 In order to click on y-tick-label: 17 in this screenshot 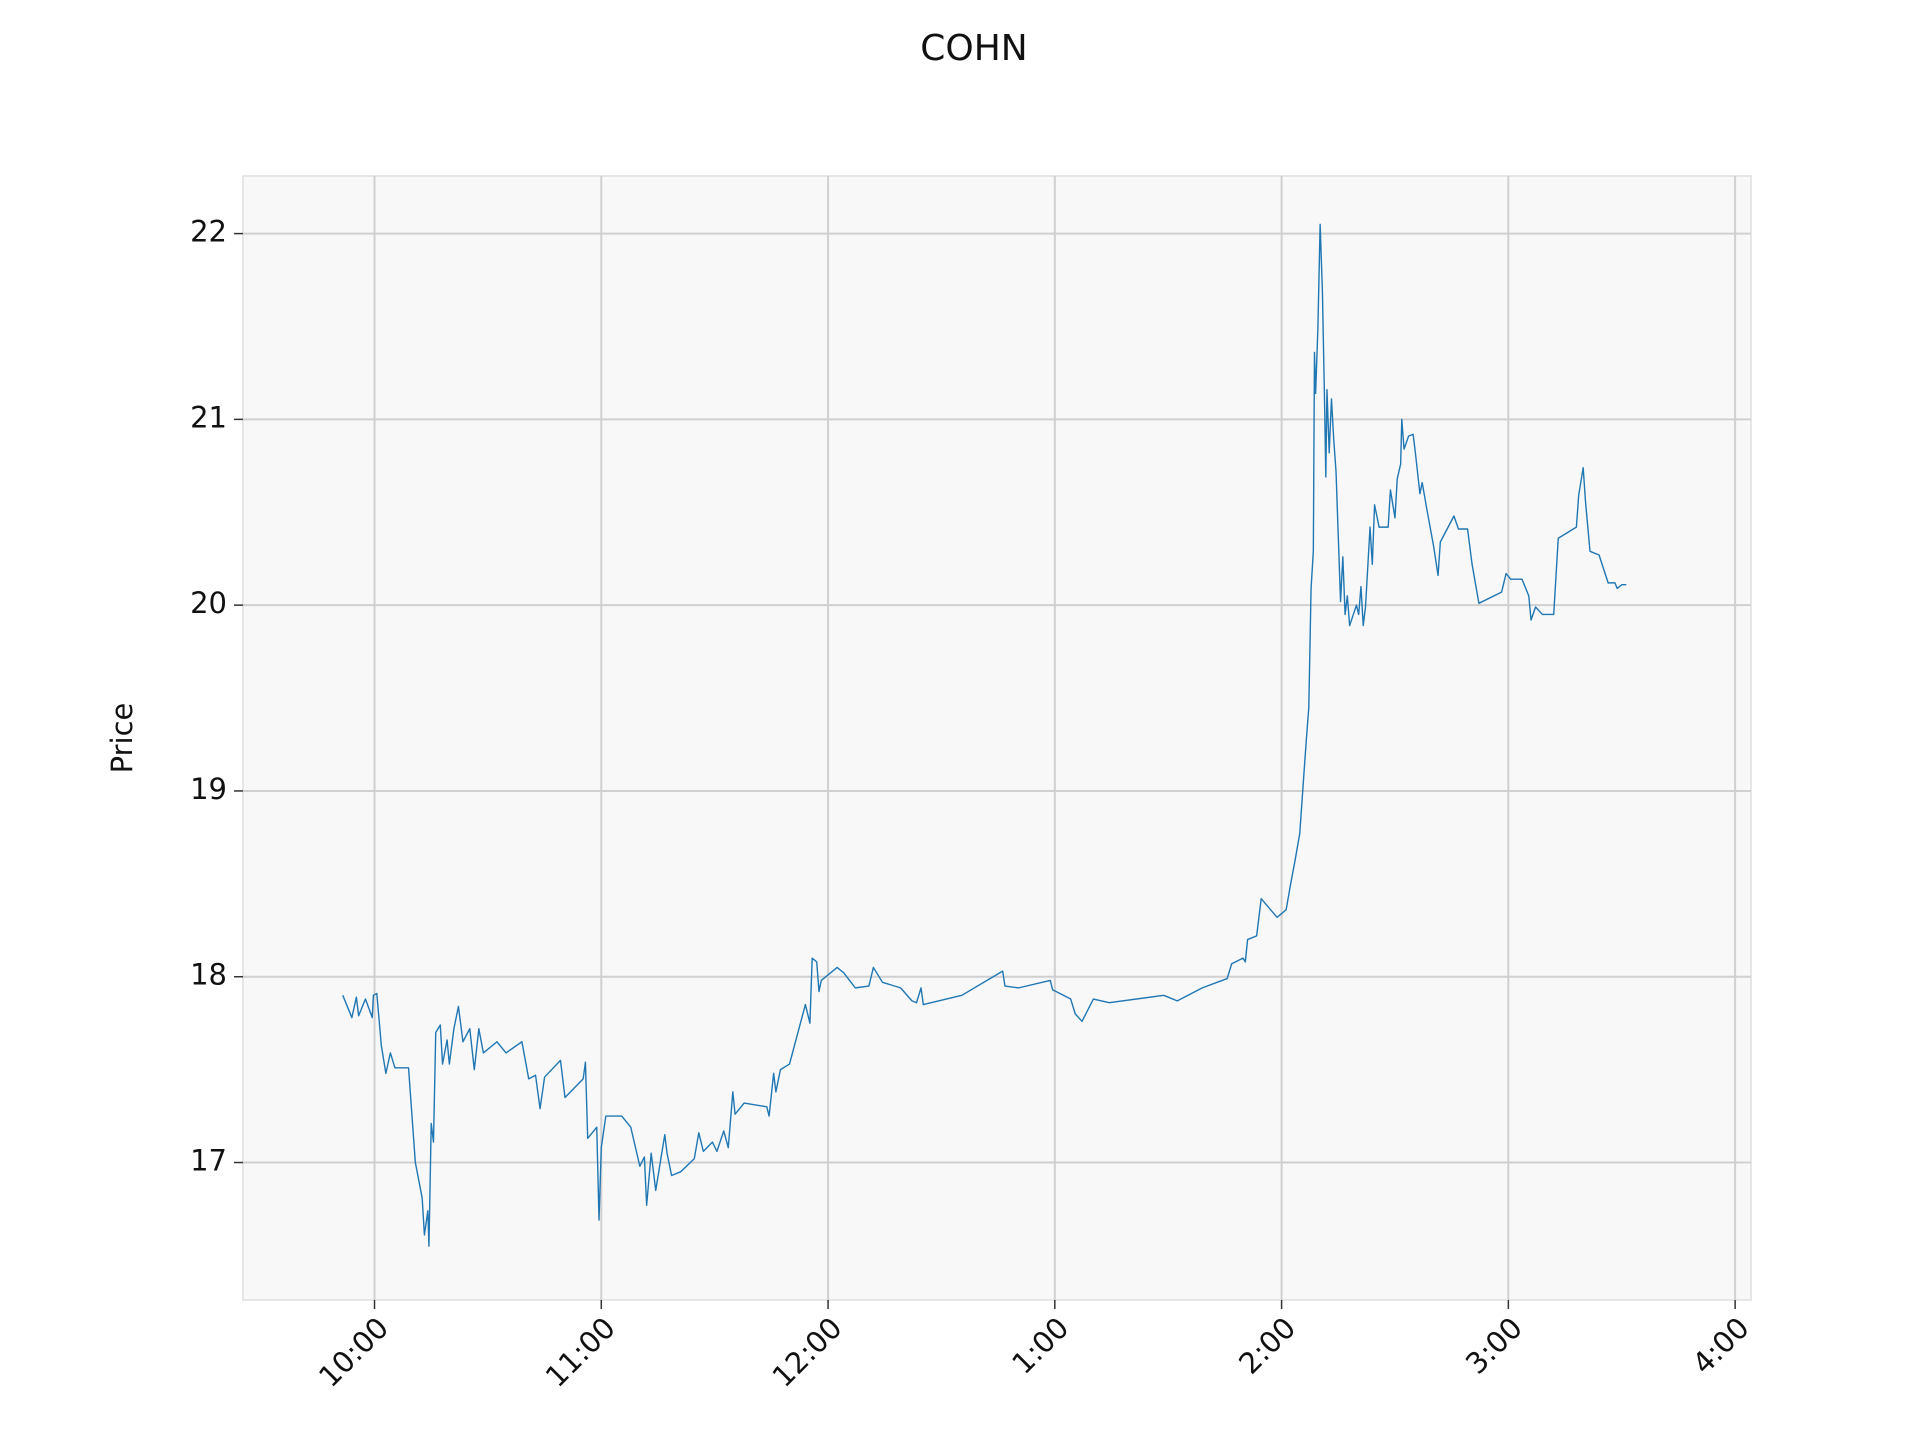, I will do `click(208, 1161)`.